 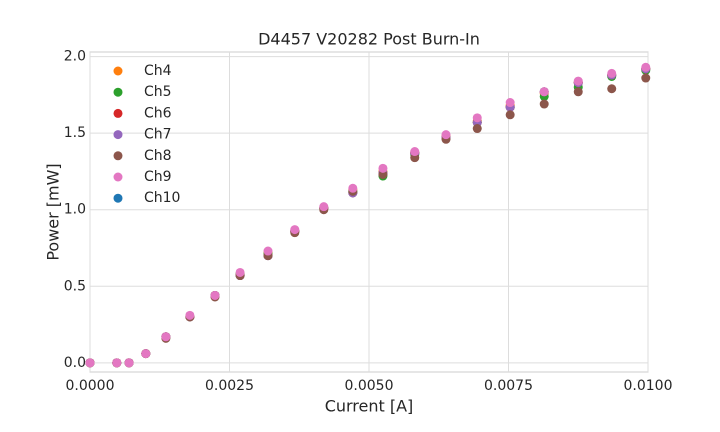 I want to click on x-tick-label: 0.0025, so click(x=229, y=386).